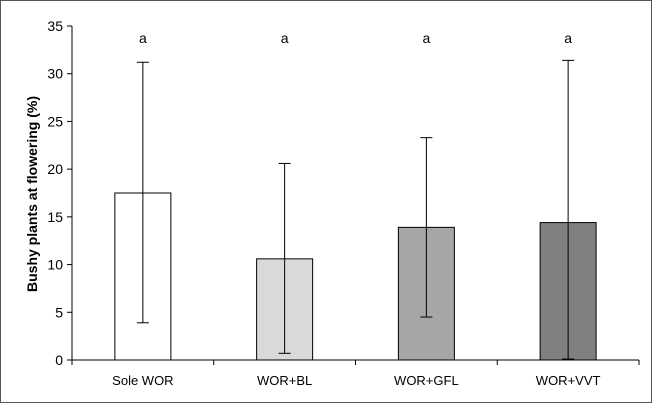  I want to click on y-tick-label: 10, so click(55, 265).